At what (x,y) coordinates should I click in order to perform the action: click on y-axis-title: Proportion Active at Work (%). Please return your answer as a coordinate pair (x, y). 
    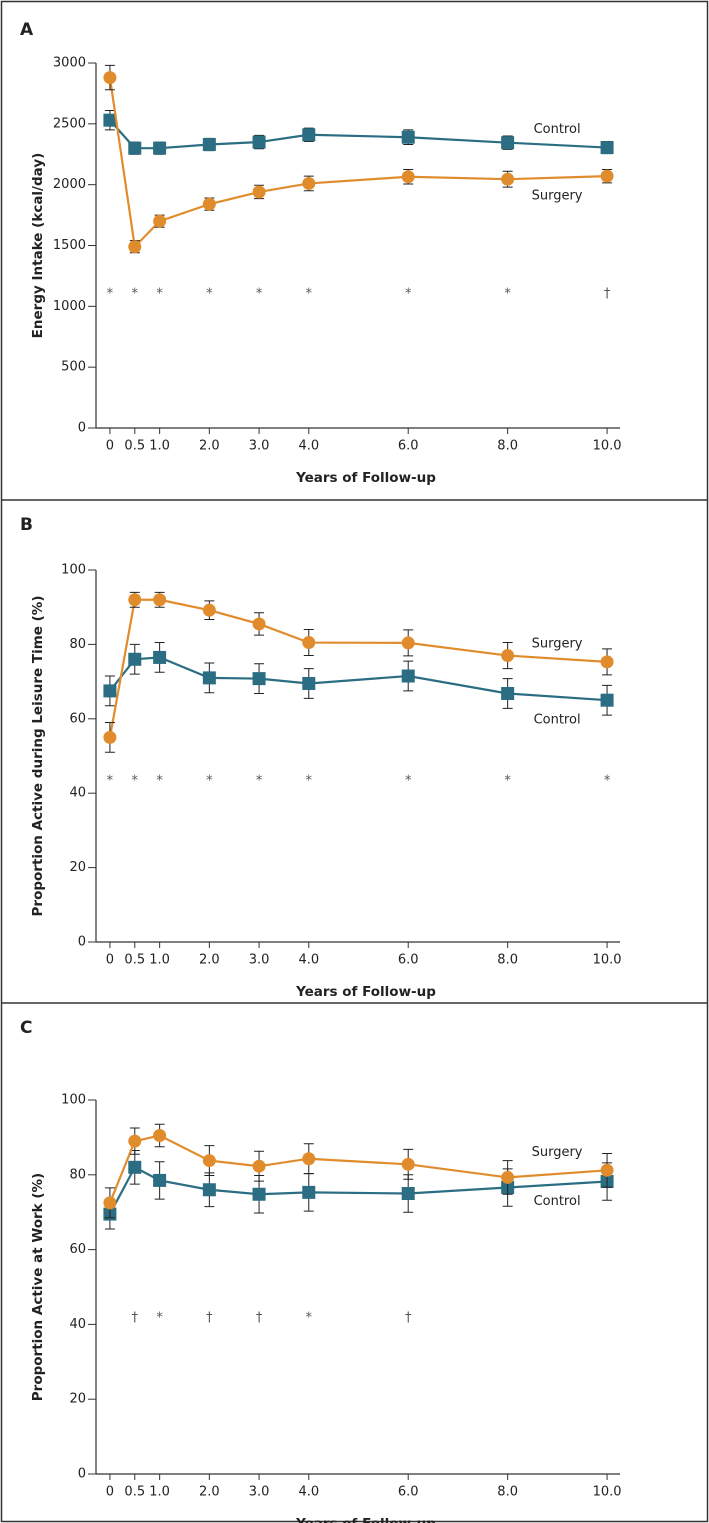
    Looking at the image, I should click on (38, 1287).